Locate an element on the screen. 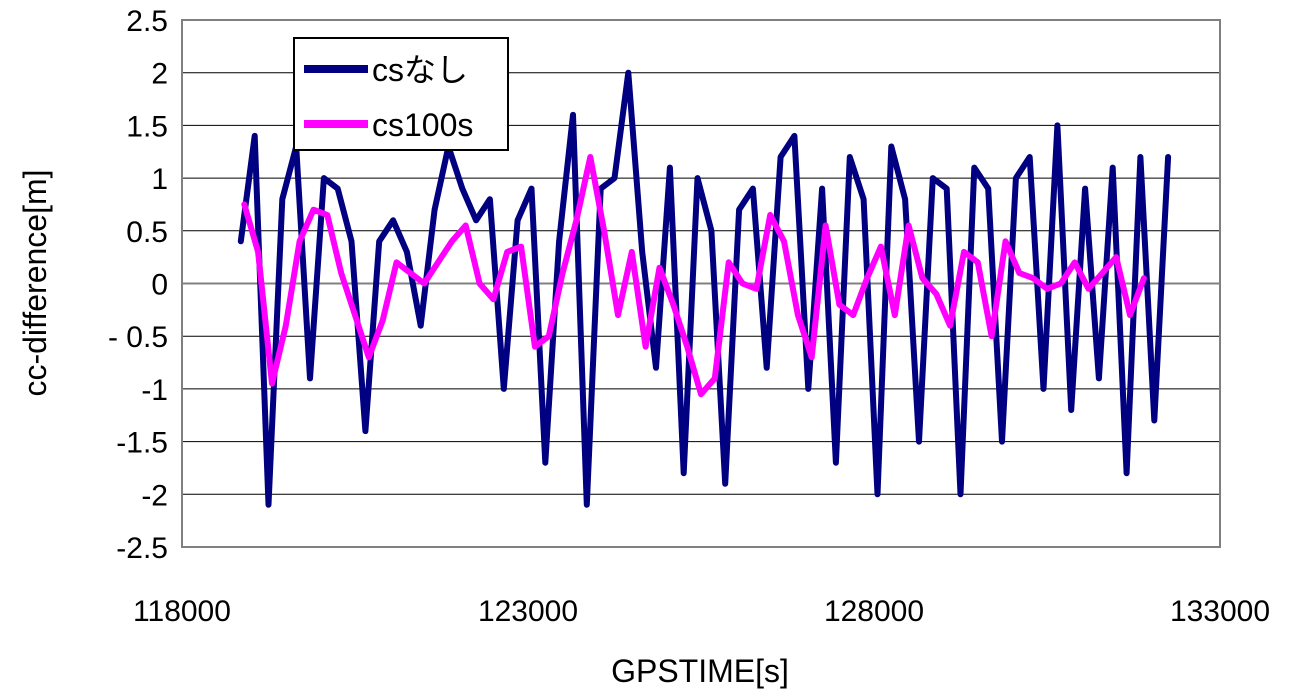  x-tick-labels: 118000 123000 128000 133000 is located at coordinates (701, 611).